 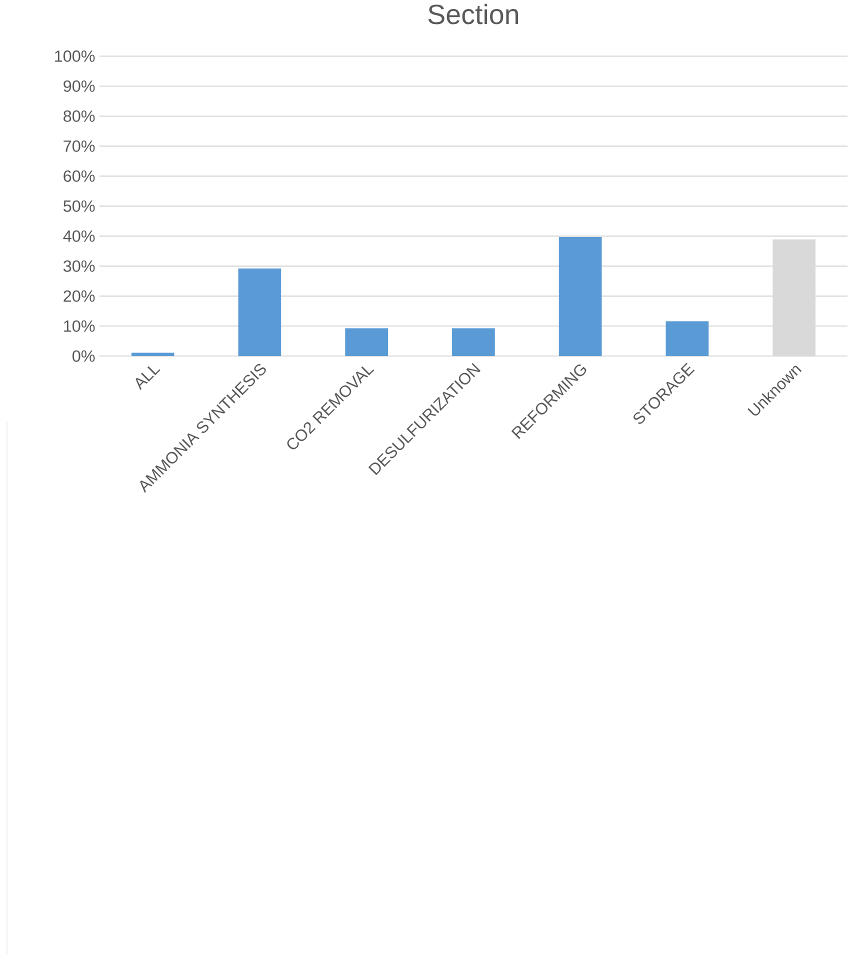 What do you see at coordinates (79, 116) in the screenshot?
I see `y-tick-label: 80%` at bounding box center [79, 116].